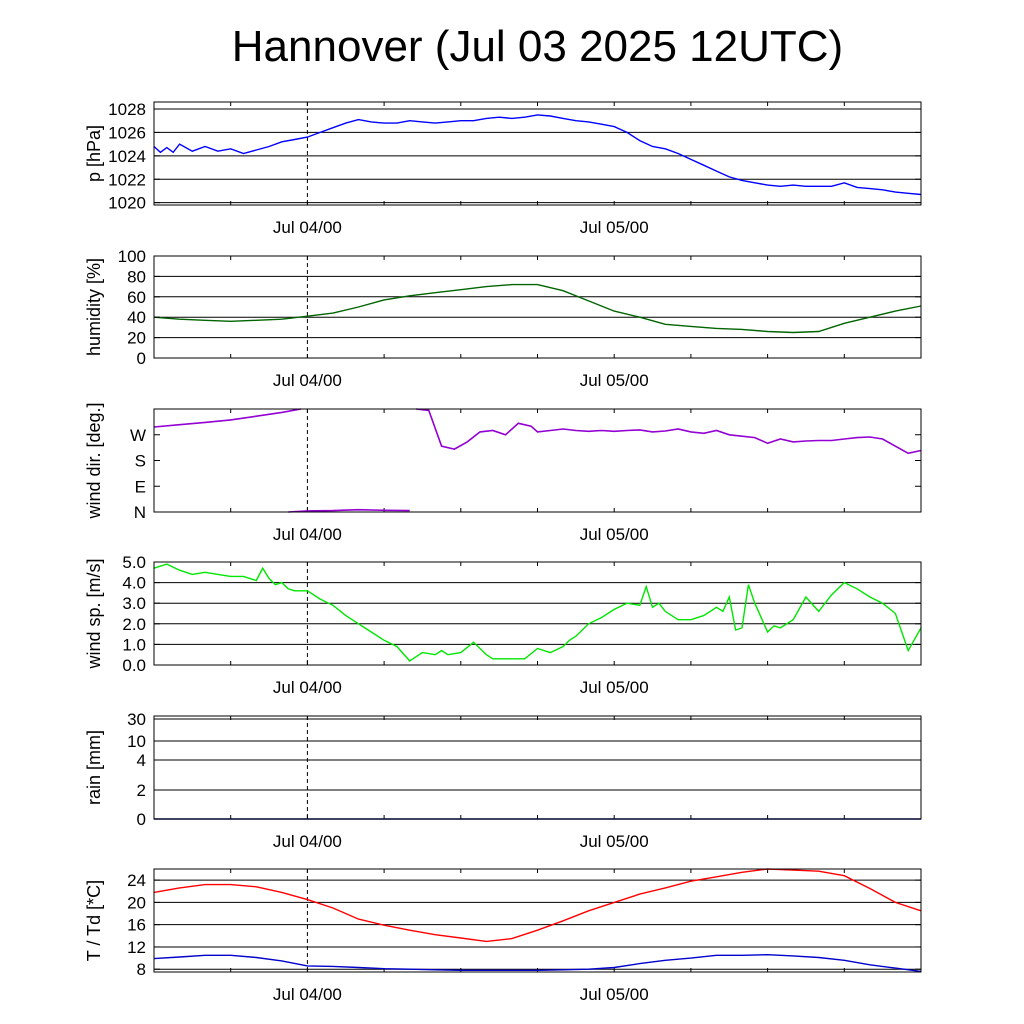  What do you see at coordinates (140, 512) in the screenshot?
I see `y-tick-label: N` at bounding box center [140, 512].